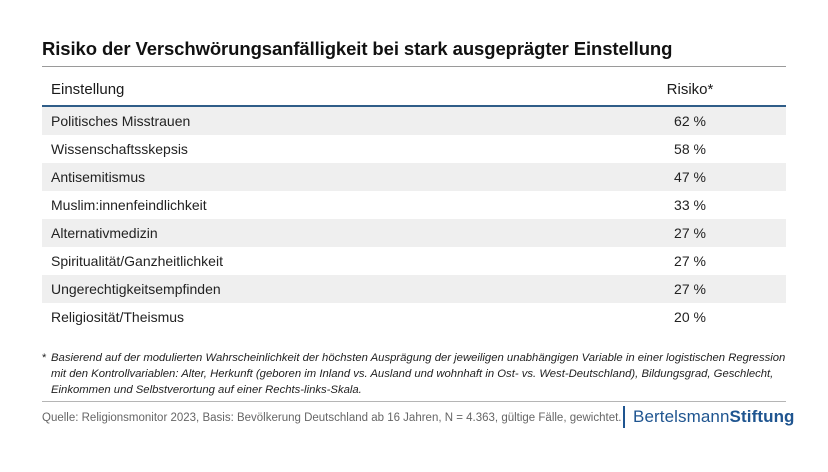 The image size is (828, 472). What do you see at coordinates (762, 416) in the screenshot?
I see `logo-text-part2: Stiftung` at bounding box center [762, 416].